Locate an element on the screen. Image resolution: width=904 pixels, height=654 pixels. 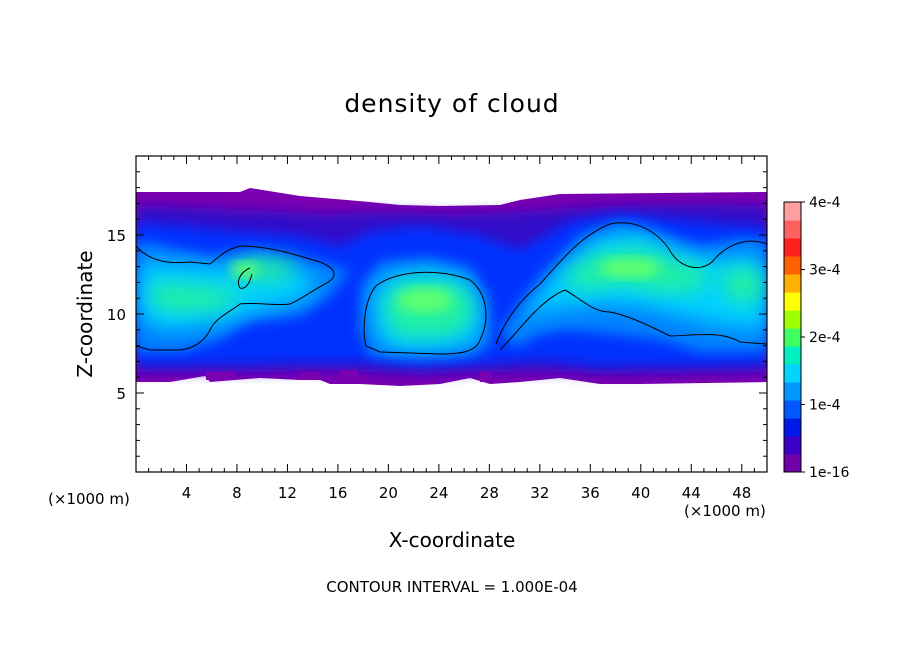
x-tick-label: 36 is located at coordinates (590, 493).